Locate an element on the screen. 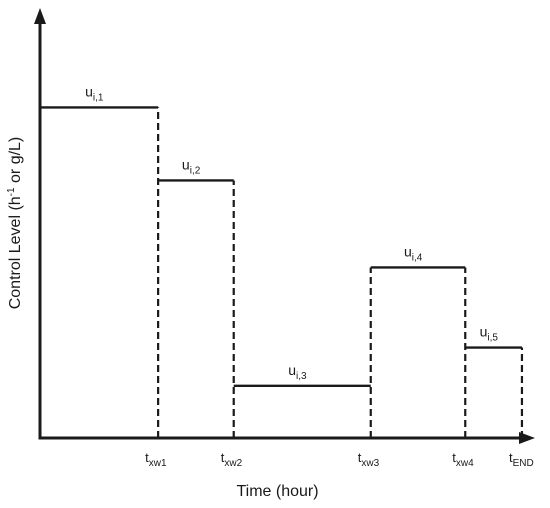 This screenshot has width=550, height=508. level-label-2-main: u is located at coordinates (186, 164).